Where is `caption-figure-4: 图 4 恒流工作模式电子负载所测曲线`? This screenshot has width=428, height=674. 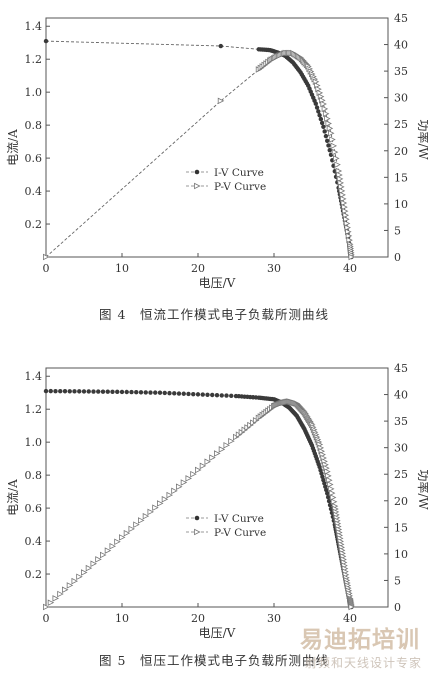
caption-figure-4: 图 4 恒流工作模式电子负载所测曲线 is located at coordinates (214, 314).